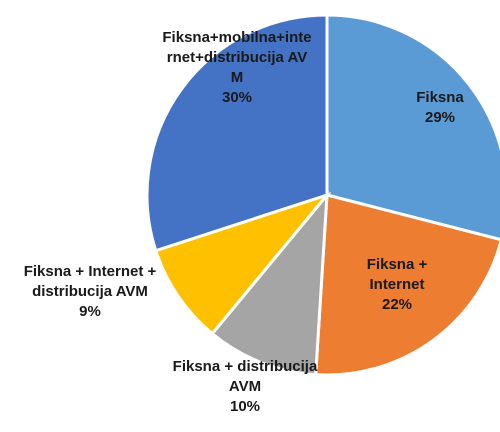 This screenshot has height=432, width=500. Describe the element at coordinates (397, 304) in the screenshot. I see `value-label: 22%` at that location.